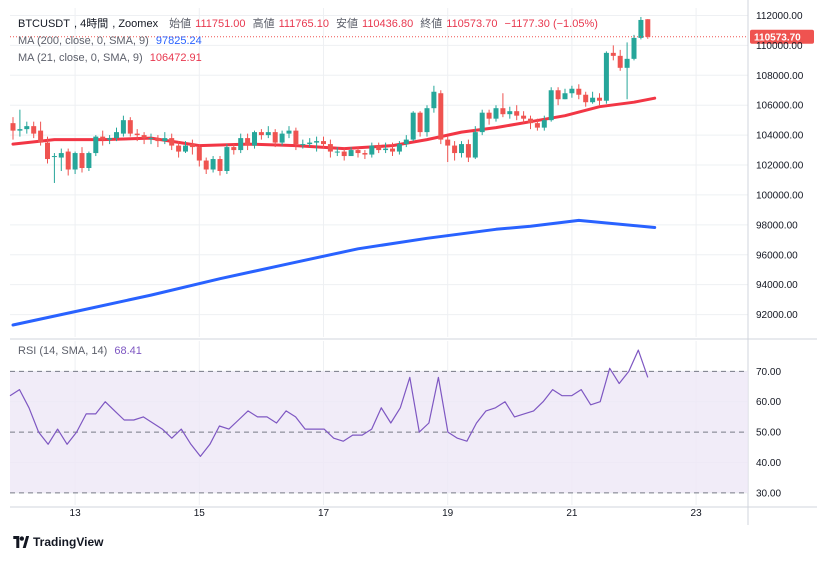 The height and width of the screenshot is (565, 817). Describe the element at coordinates (388, 24) in the screenshot. I see `low-value: 110436.80` at that location.